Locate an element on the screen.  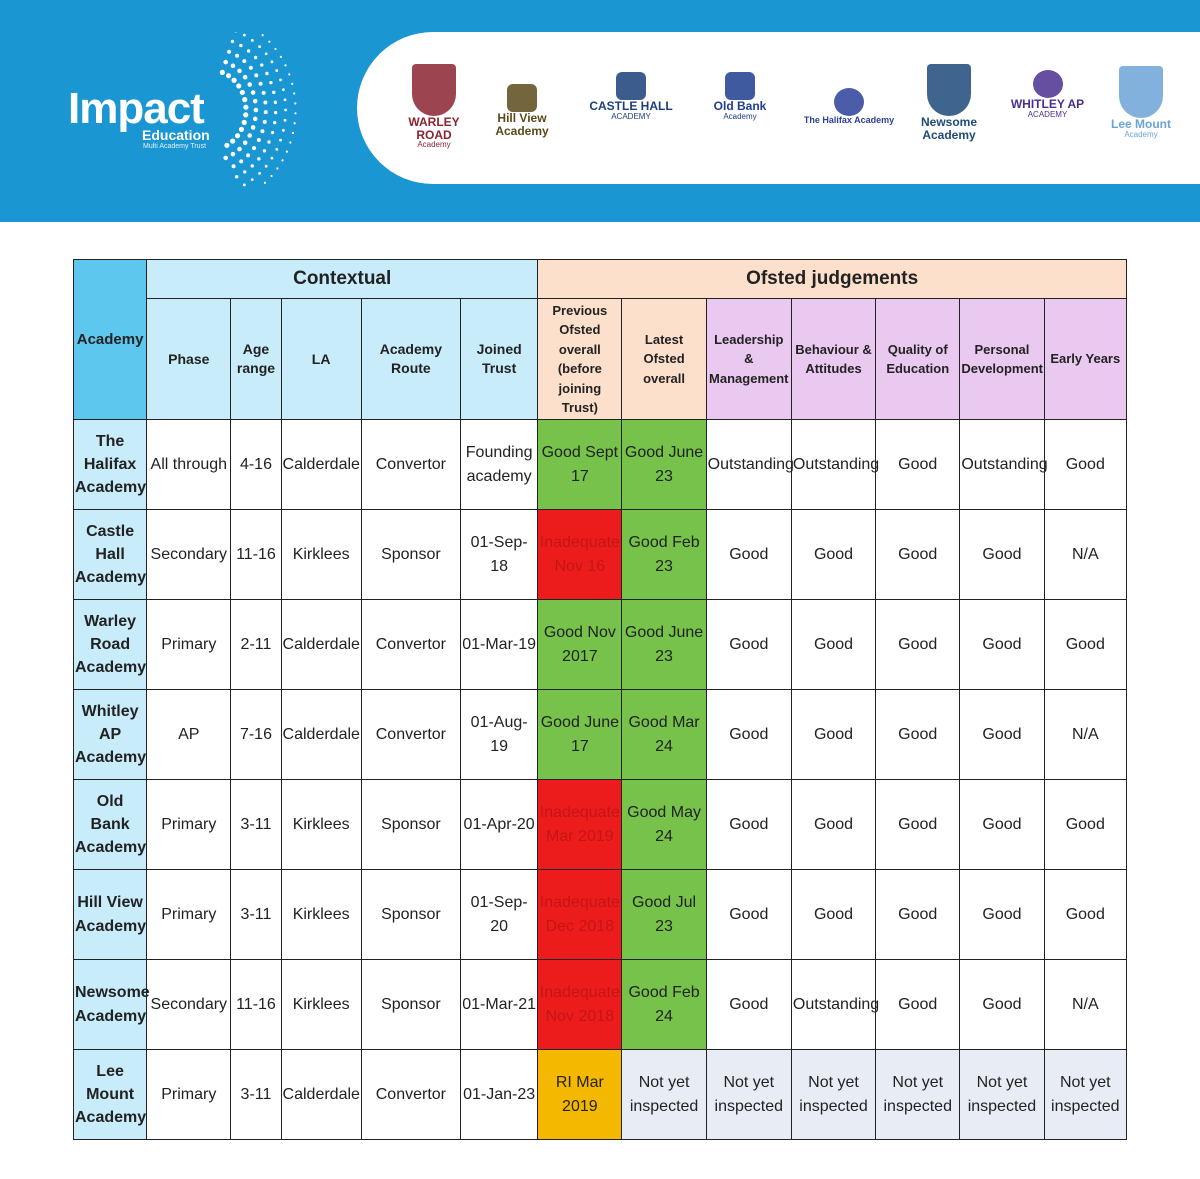
circles-icon is located at coordinates (849, 102).